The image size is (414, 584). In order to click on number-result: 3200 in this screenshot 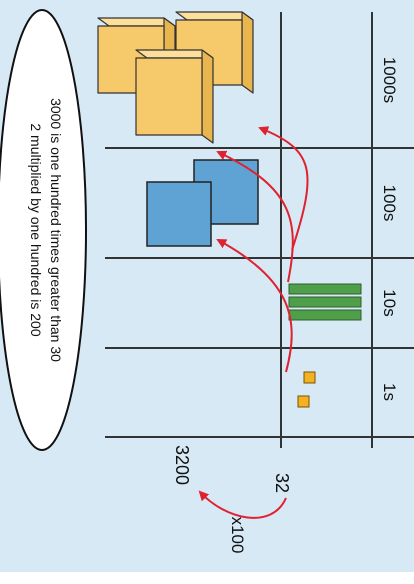, I will do `click(182, 465)`.